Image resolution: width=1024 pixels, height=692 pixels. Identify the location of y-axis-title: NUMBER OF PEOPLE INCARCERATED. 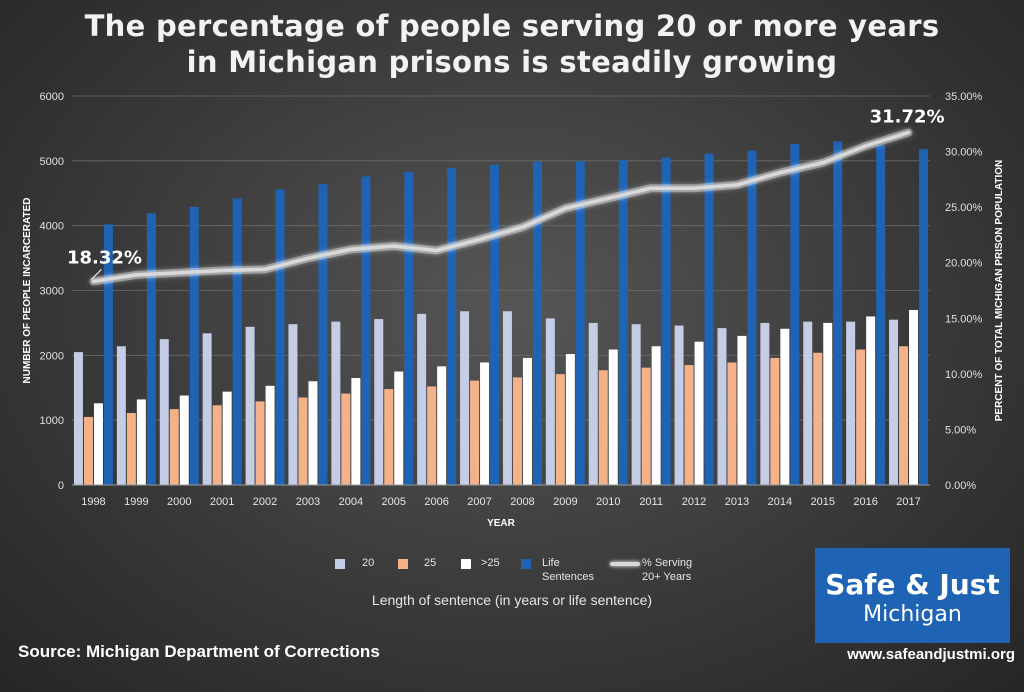
(27, 291).